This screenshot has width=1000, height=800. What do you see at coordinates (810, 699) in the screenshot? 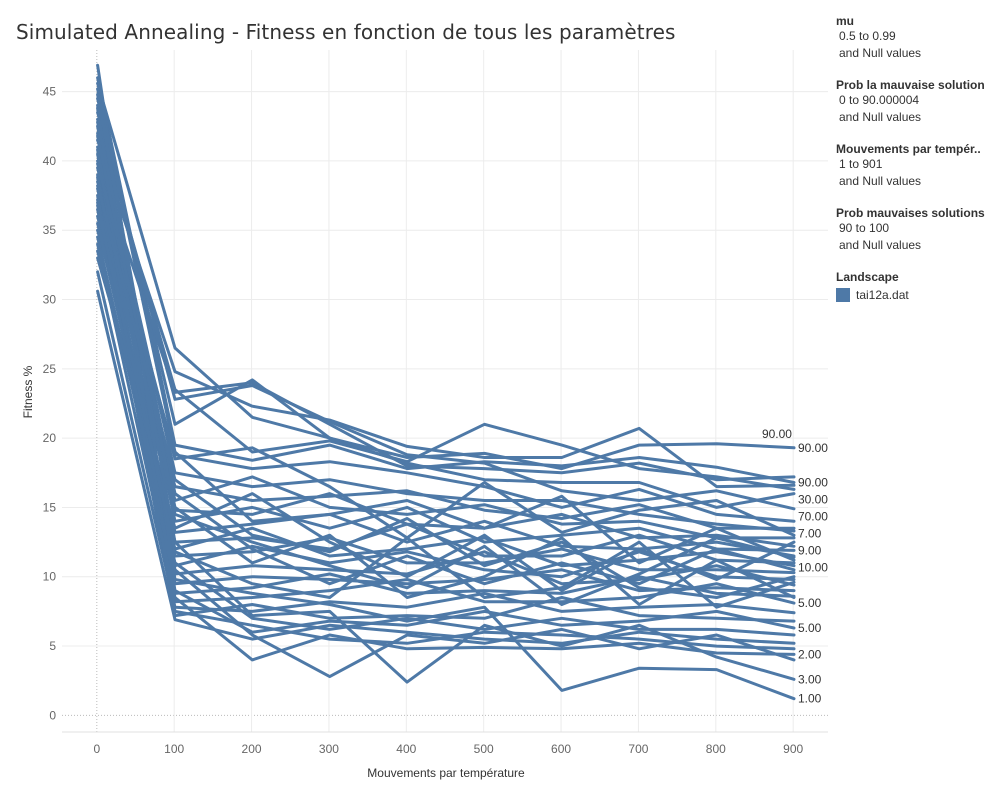
I see `end-label: 1.00` at bounding box center [810, 699].